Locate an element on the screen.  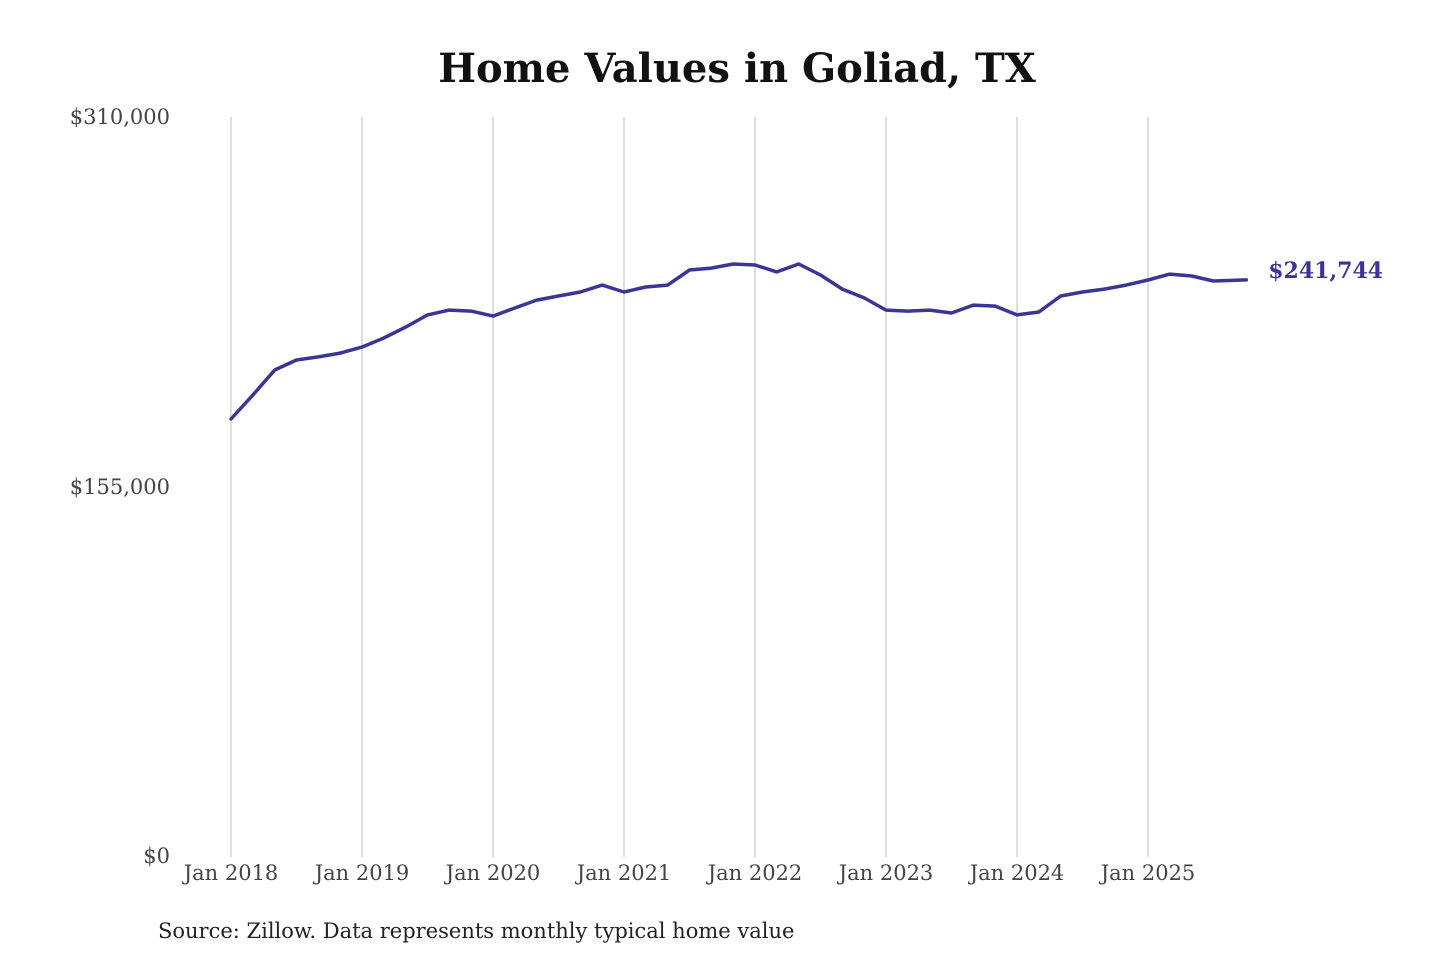
x-tick-label: Jan 2020 is located at coordinates (492, 873).